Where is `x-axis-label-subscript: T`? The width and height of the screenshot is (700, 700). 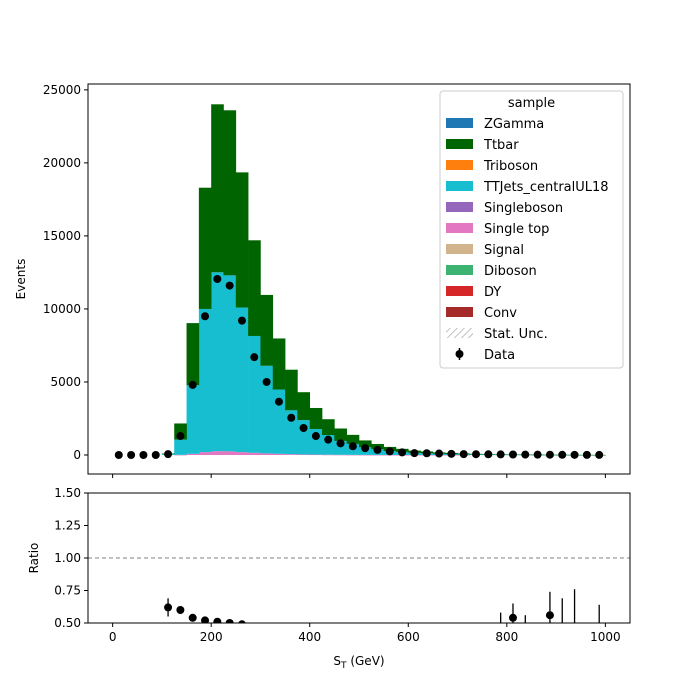 x-axis-label-subscript: T is located at coordinates (343, 666).